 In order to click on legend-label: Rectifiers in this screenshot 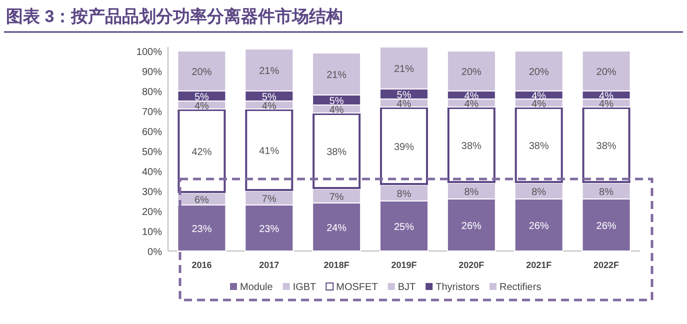, I will do `click(521, 287)`.